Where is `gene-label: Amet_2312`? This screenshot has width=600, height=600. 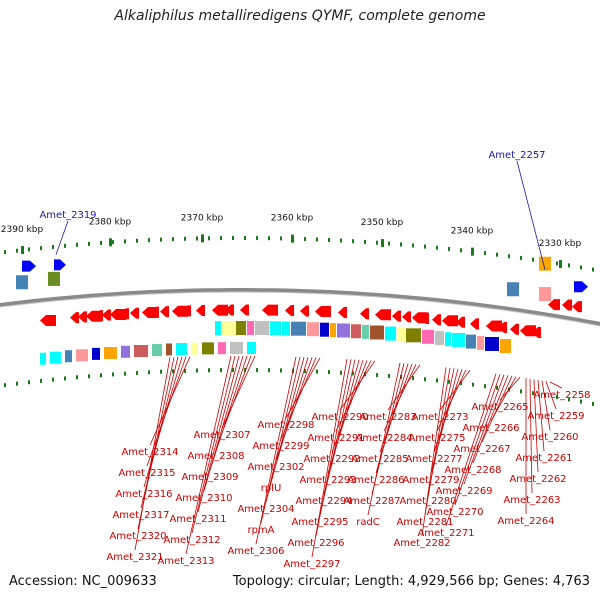
gene-label: Amet_2312 is located at coordinates (191, 540).